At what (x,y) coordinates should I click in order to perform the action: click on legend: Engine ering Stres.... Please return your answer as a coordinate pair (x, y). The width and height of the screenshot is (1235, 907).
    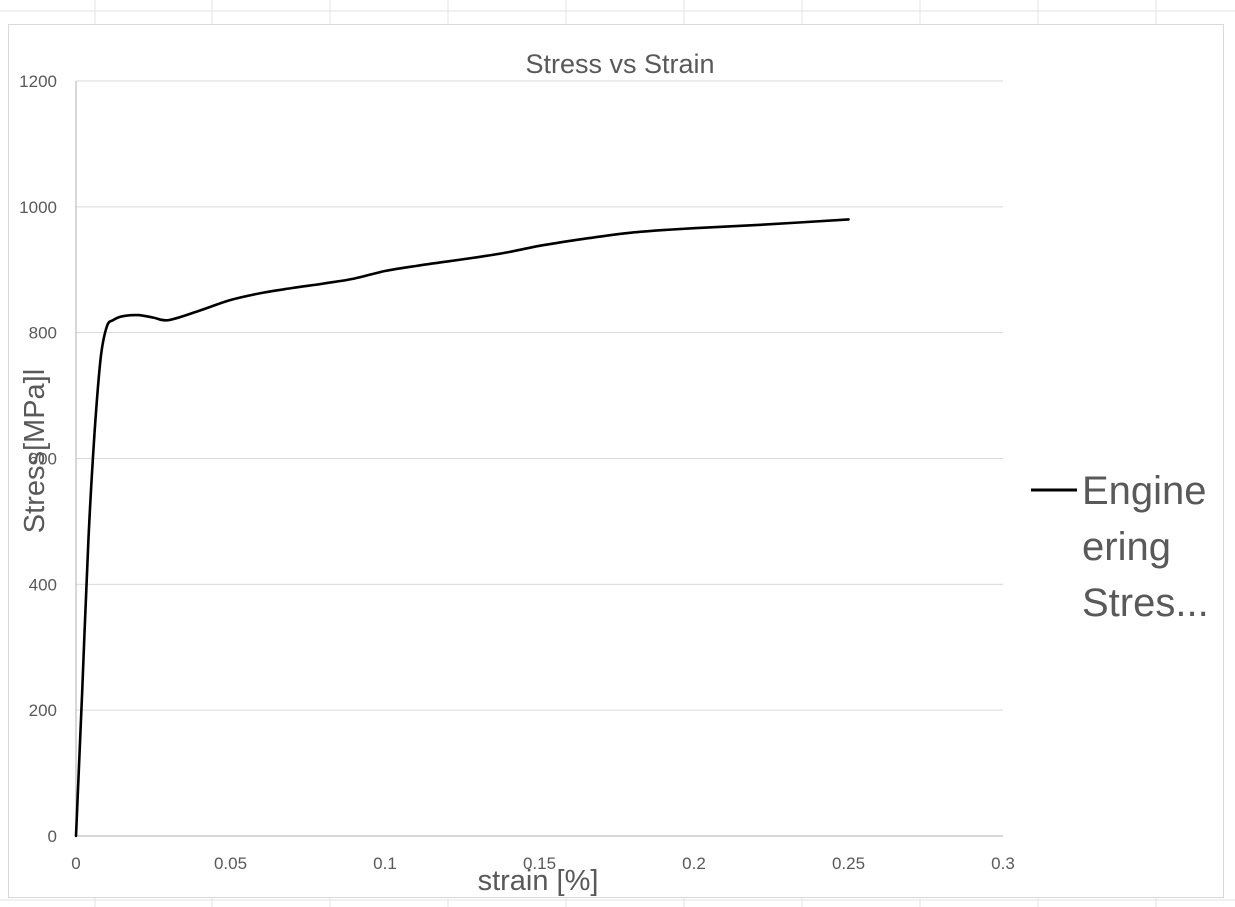
    Looking at the image, I should click on (1120, 547).